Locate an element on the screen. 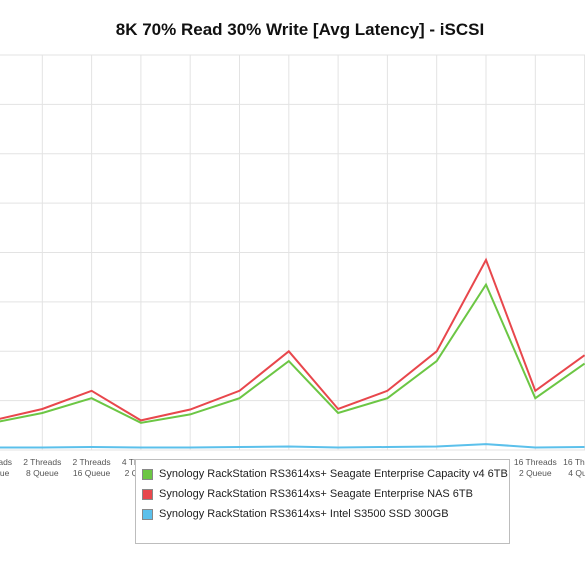 This screenshot has width=585, height=578. x-tick-label: 4 Queue is located at coordinates (576, 473).